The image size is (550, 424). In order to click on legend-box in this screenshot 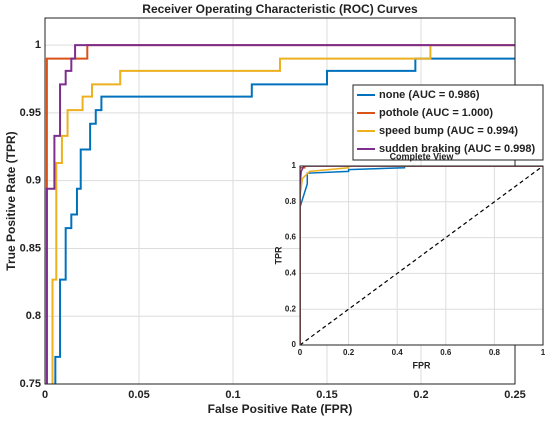, I will do `click(448, 122)`.